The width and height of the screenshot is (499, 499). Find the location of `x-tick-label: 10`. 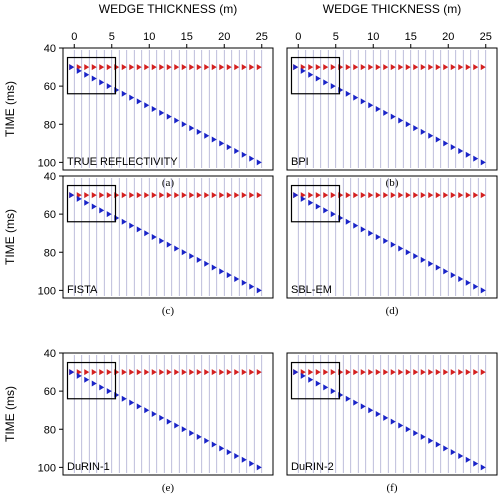

x-tick-label: 10 is located at coordinates (149, 37).